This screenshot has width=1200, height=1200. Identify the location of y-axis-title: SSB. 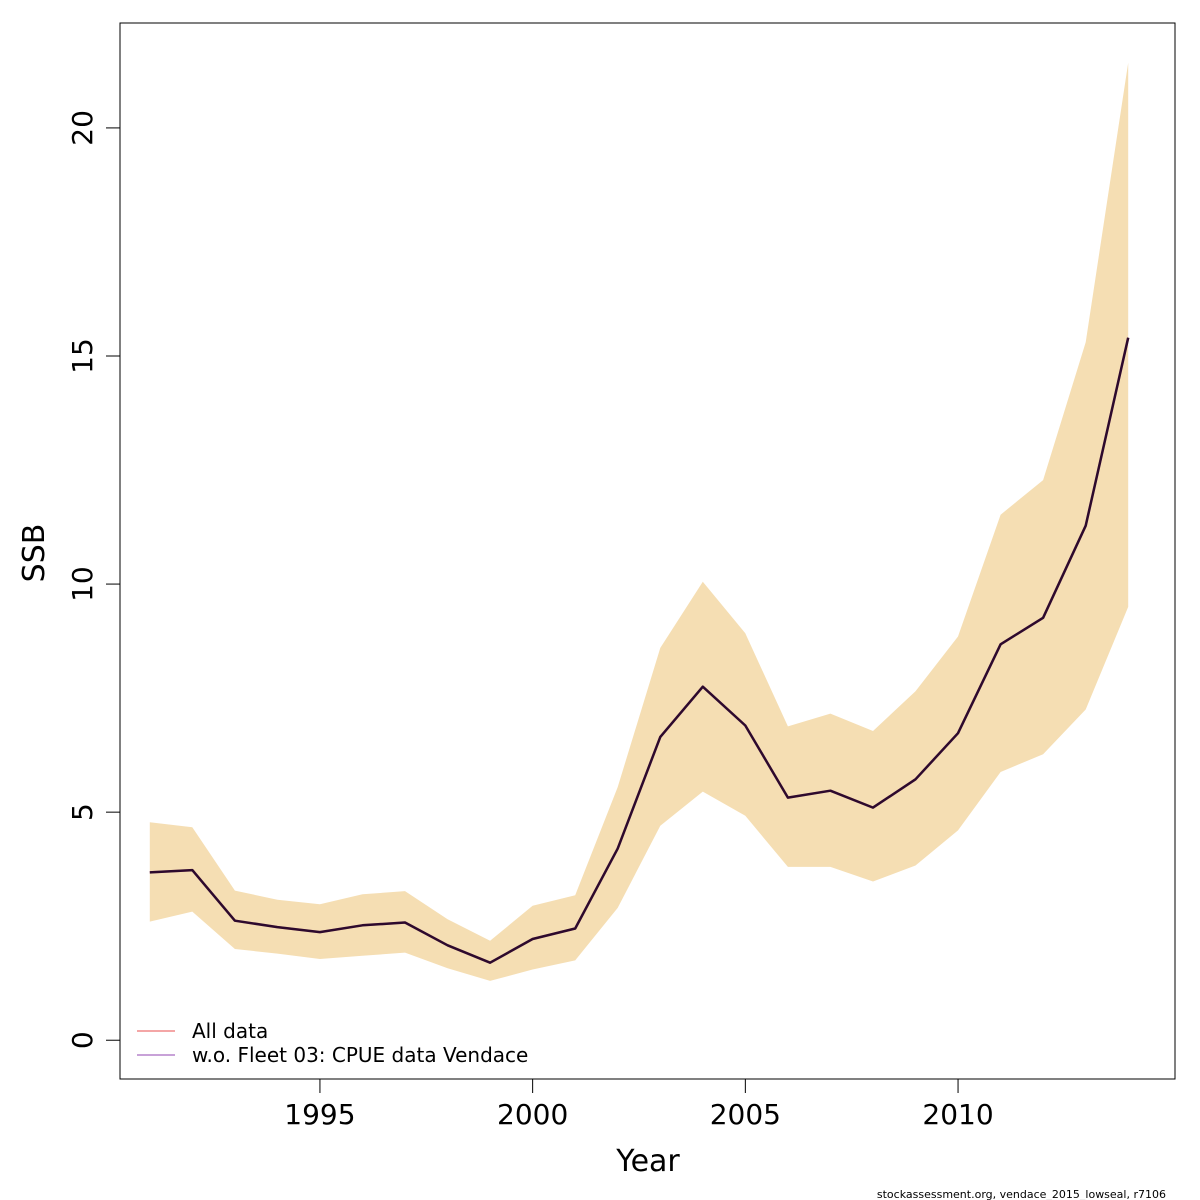
(34, 553).